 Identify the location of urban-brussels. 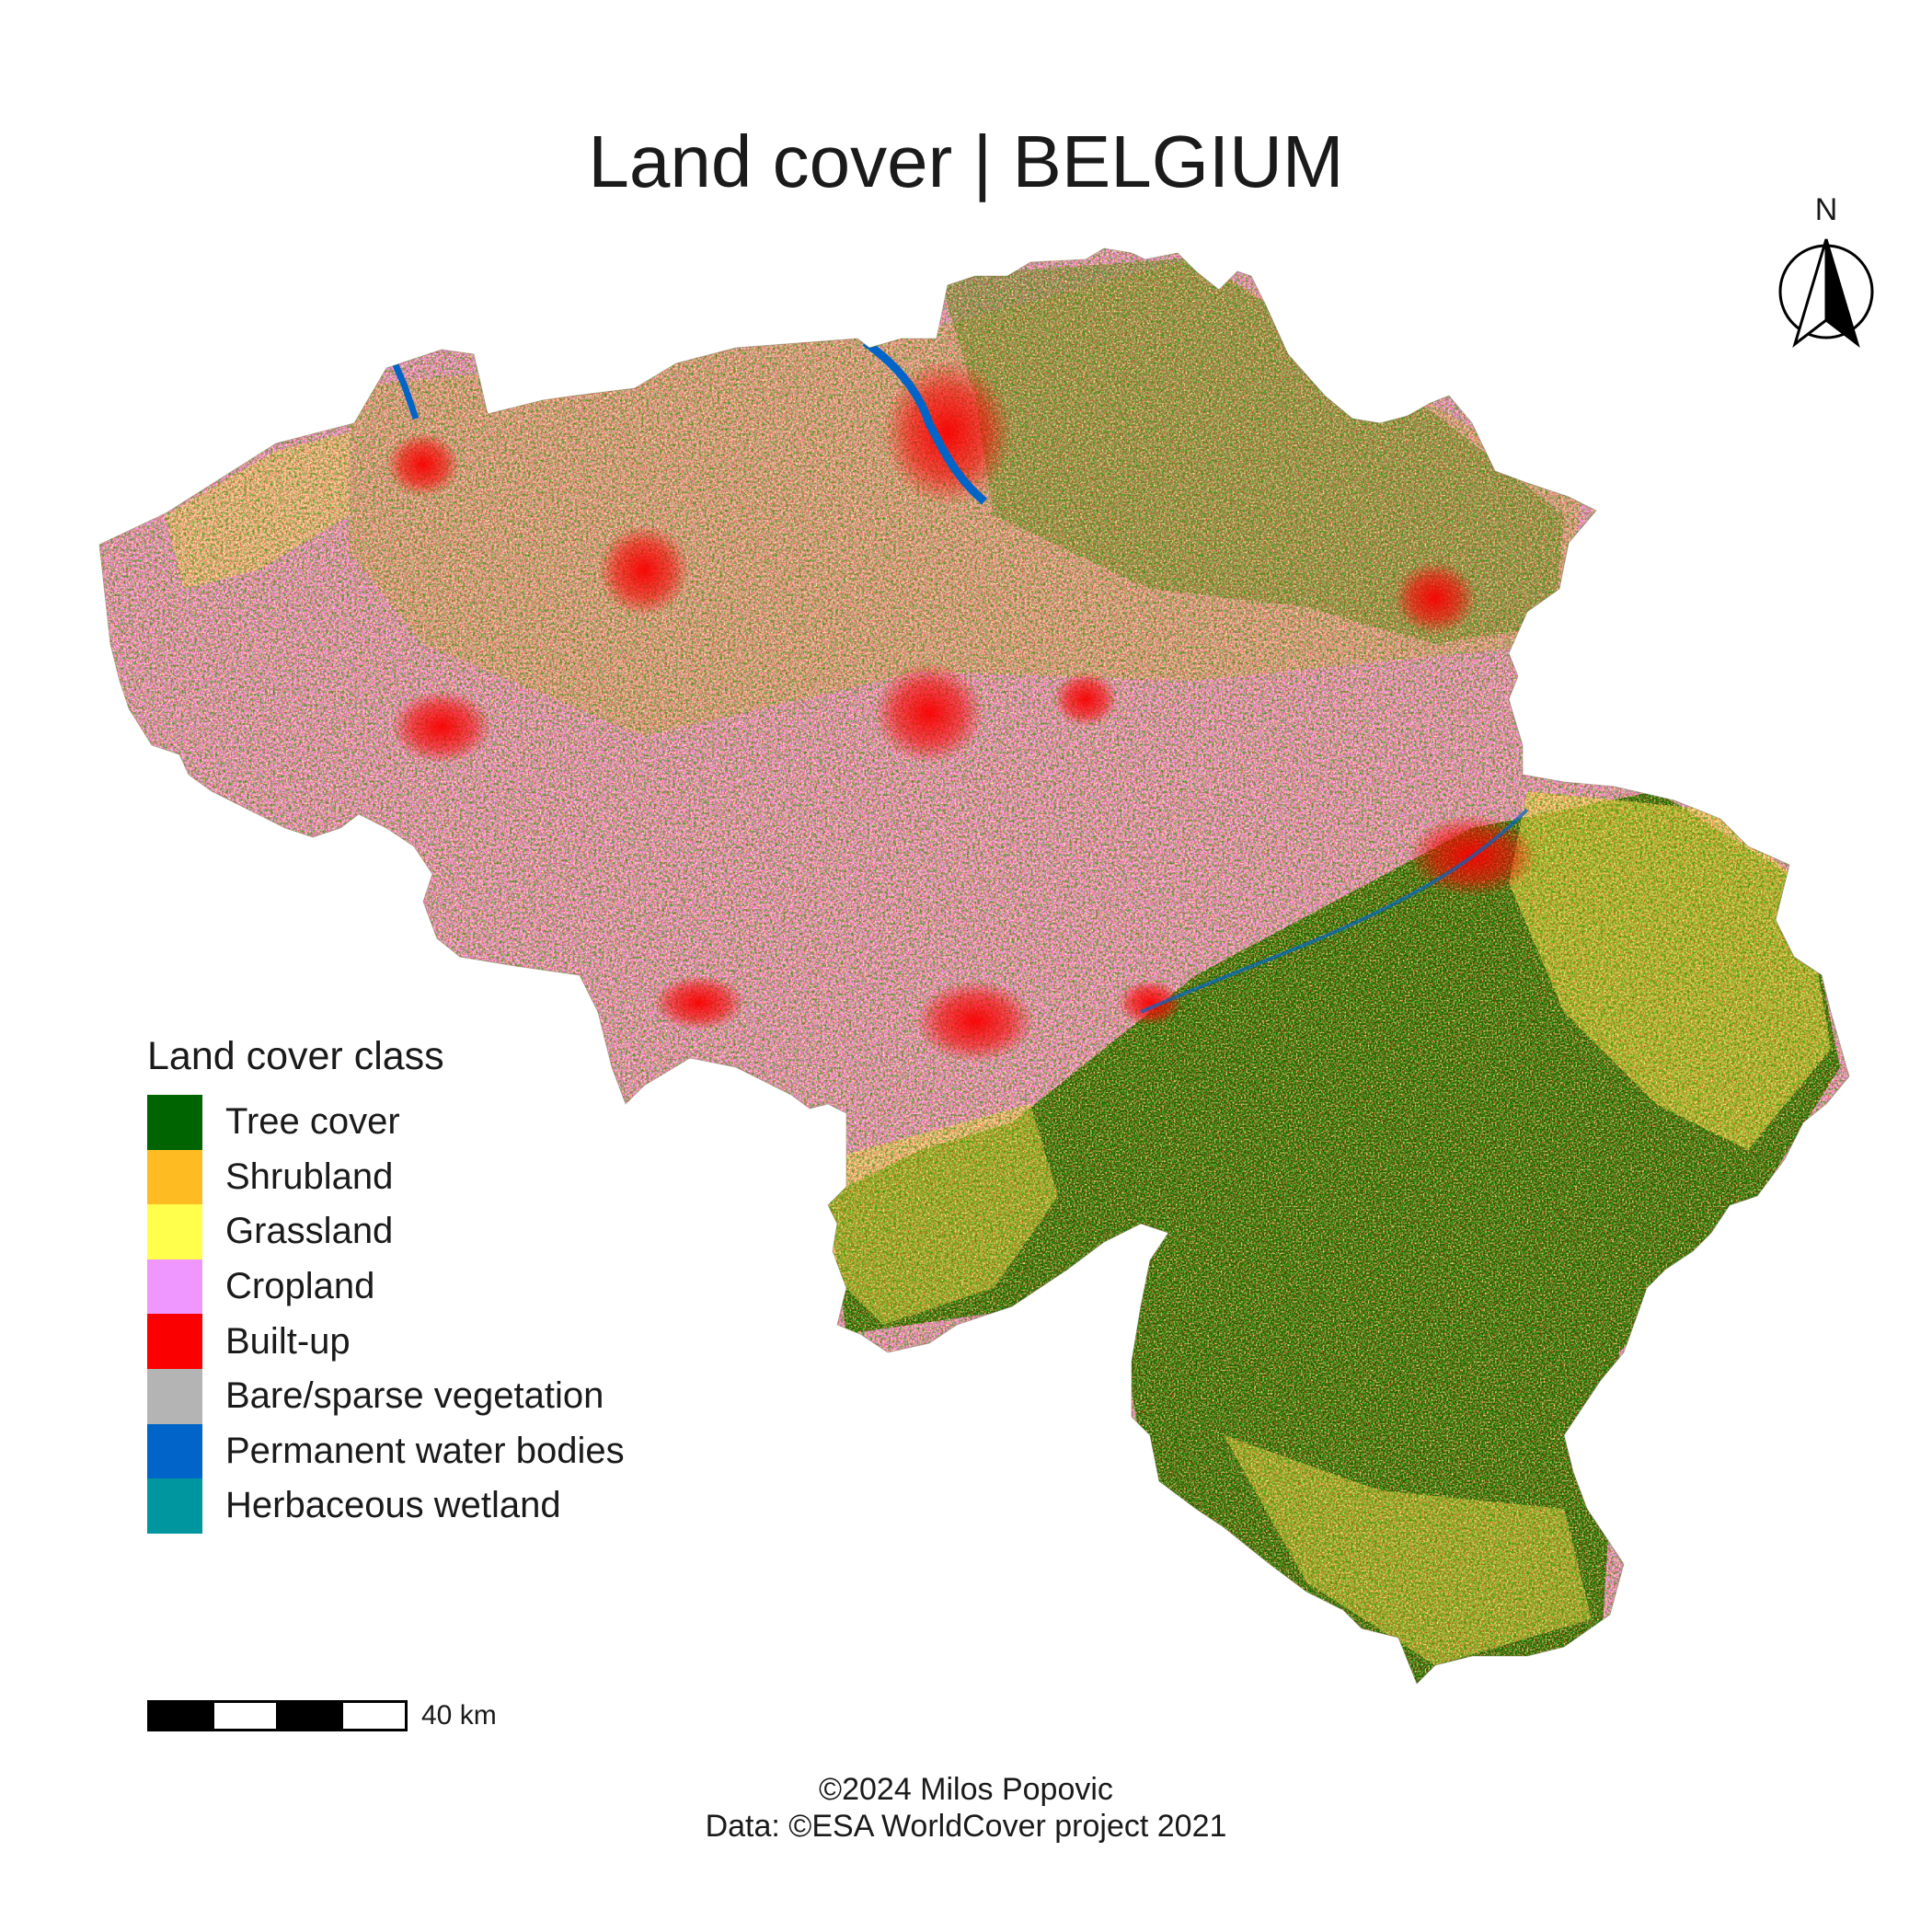
(929, 713).